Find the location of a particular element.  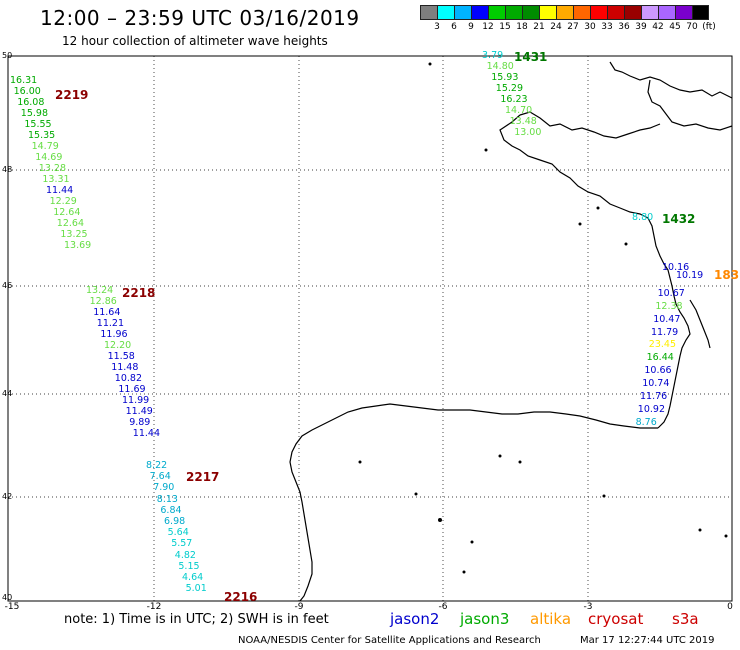

pass-time-label: 183 is located at coordinates (727, 275).